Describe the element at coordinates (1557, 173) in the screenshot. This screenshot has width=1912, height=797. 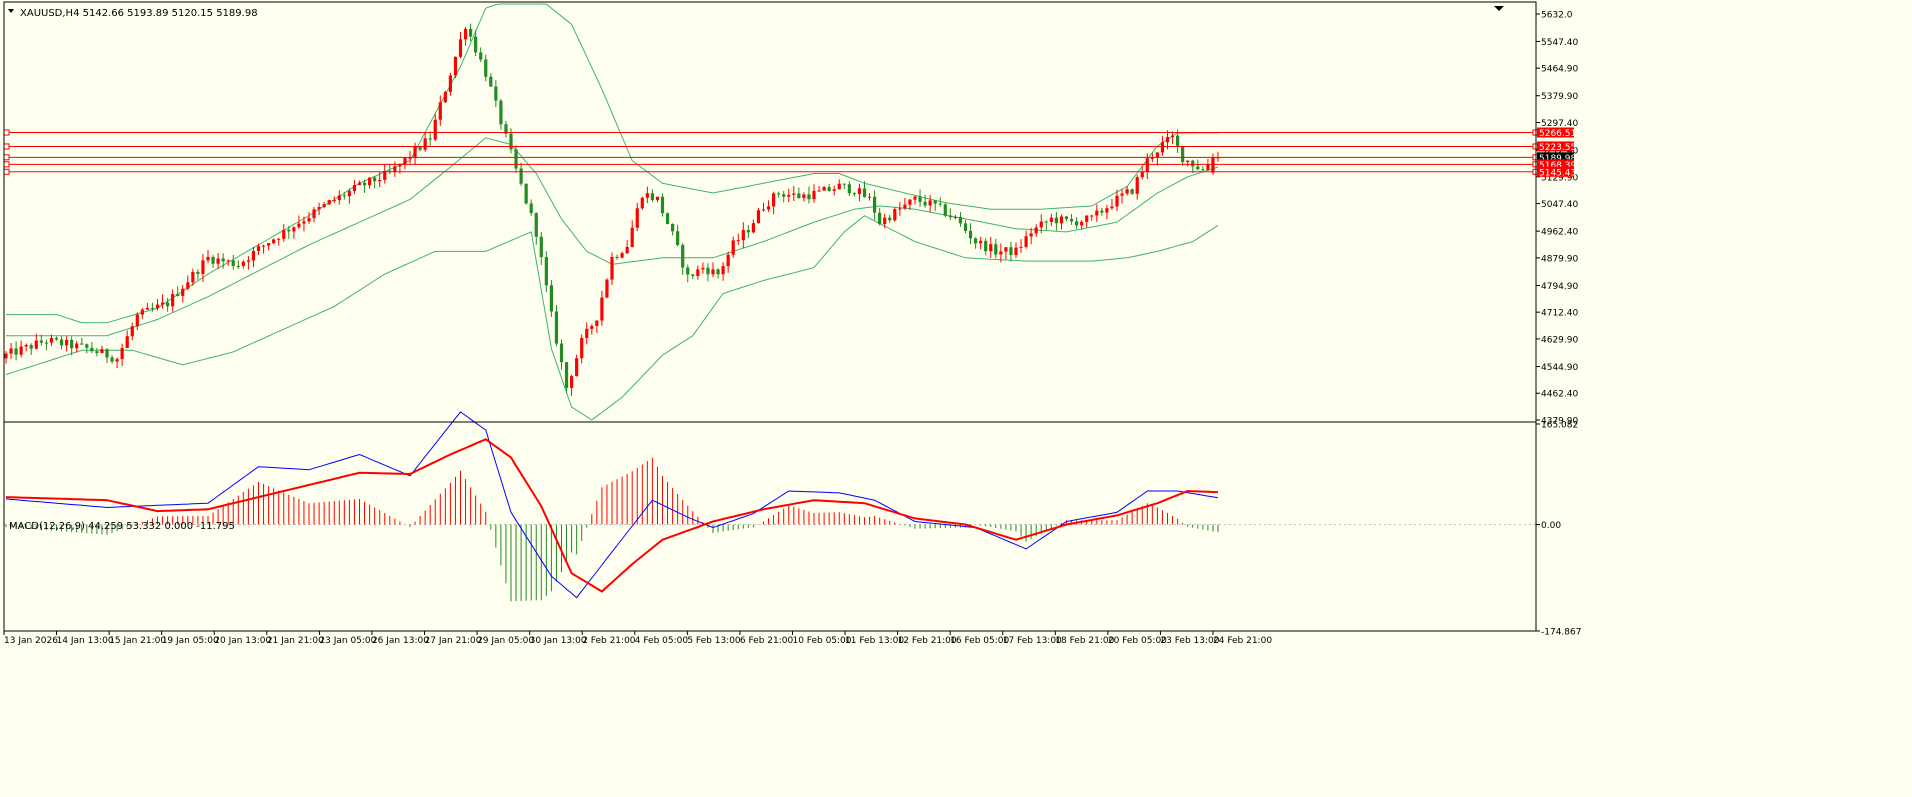
I see `price-level-label: 5145.43` at that location.